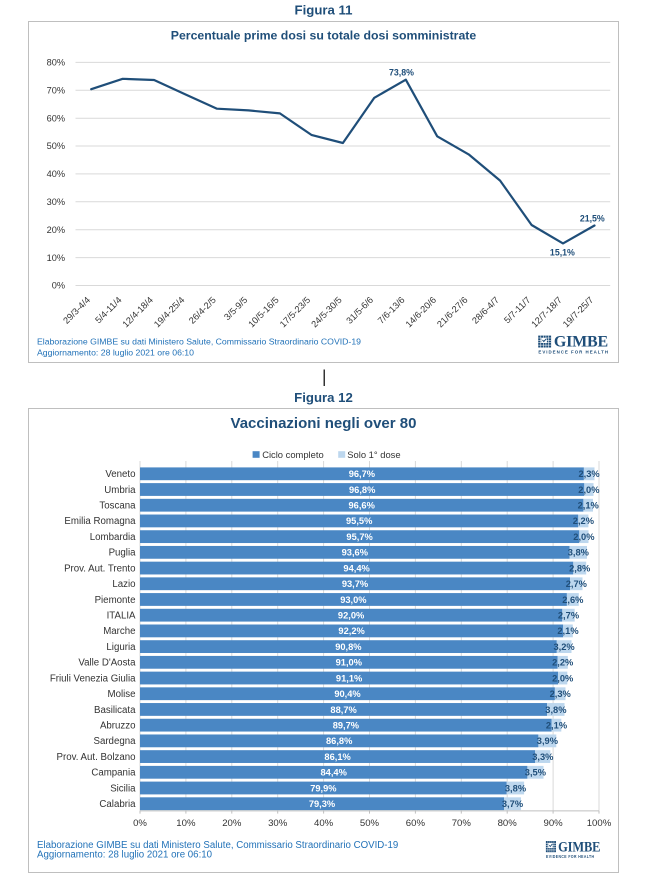 The width and height of the screenshot is (650, 882). Describe the element at coordinates (123, 584) in the screenshot. I see `svg-text: Lazio` at that location.